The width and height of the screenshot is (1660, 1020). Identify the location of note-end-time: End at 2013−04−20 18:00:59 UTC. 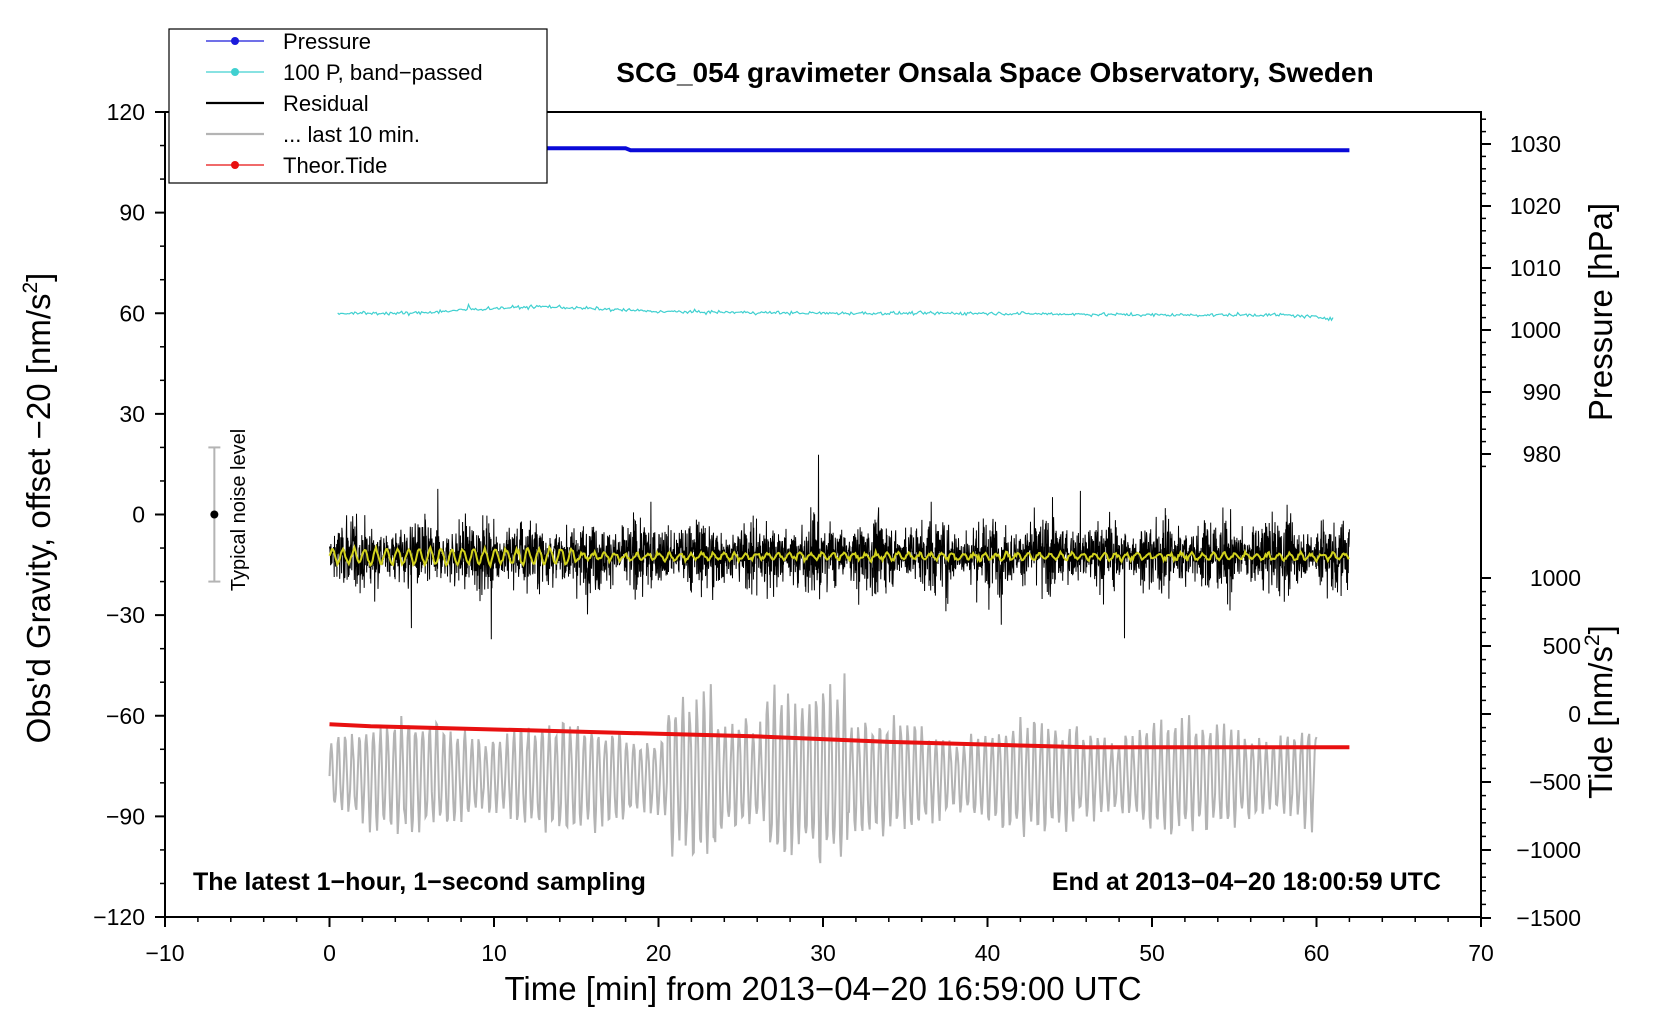
(1246, 882).